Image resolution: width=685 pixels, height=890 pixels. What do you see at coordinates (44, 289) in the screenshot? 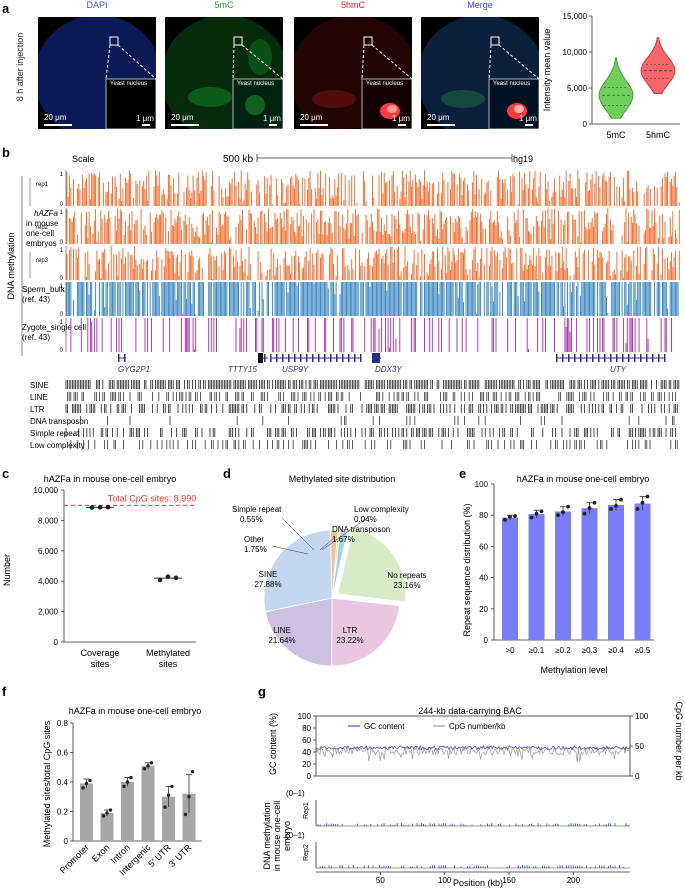
I see `sperm-label-0: Sperm_bulk` at bounding box center [44, 289].